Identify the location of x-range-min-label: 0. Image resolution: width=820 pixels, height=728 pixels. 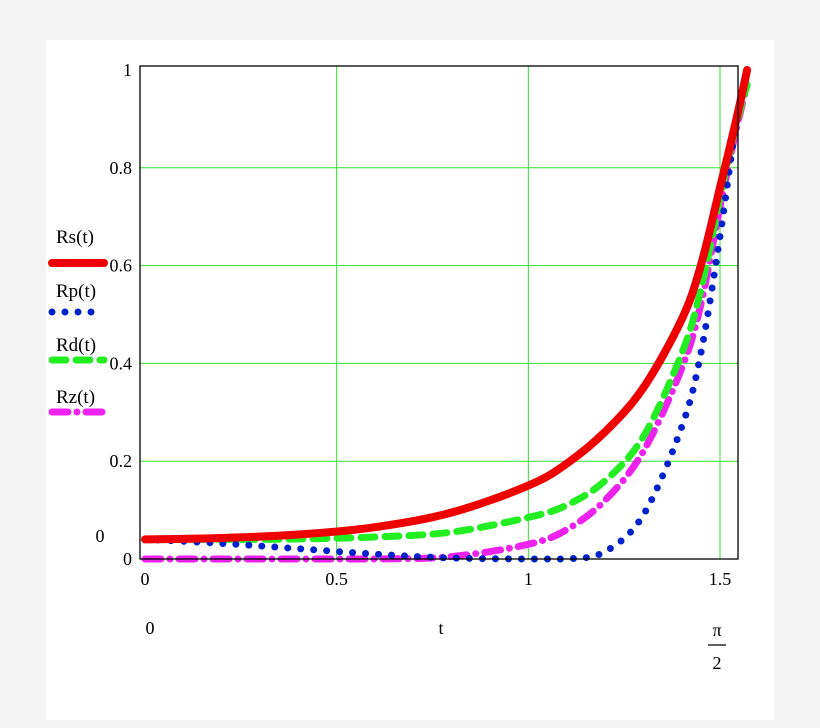
(150, 628).